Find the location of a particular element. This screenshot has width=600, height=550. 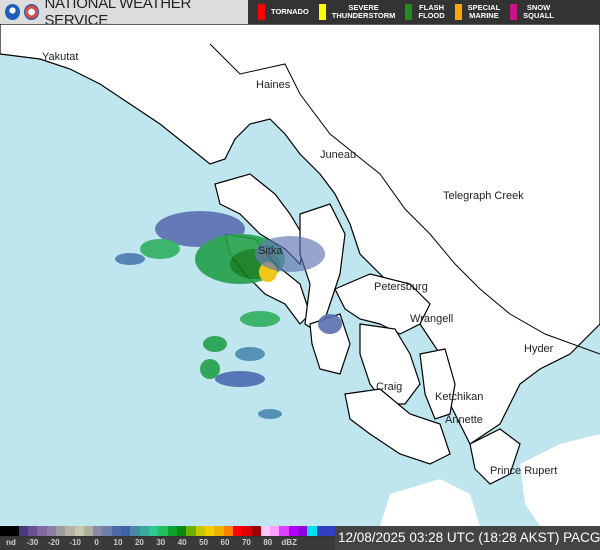

scale-label: 80 is located at coordinates (268, 542).